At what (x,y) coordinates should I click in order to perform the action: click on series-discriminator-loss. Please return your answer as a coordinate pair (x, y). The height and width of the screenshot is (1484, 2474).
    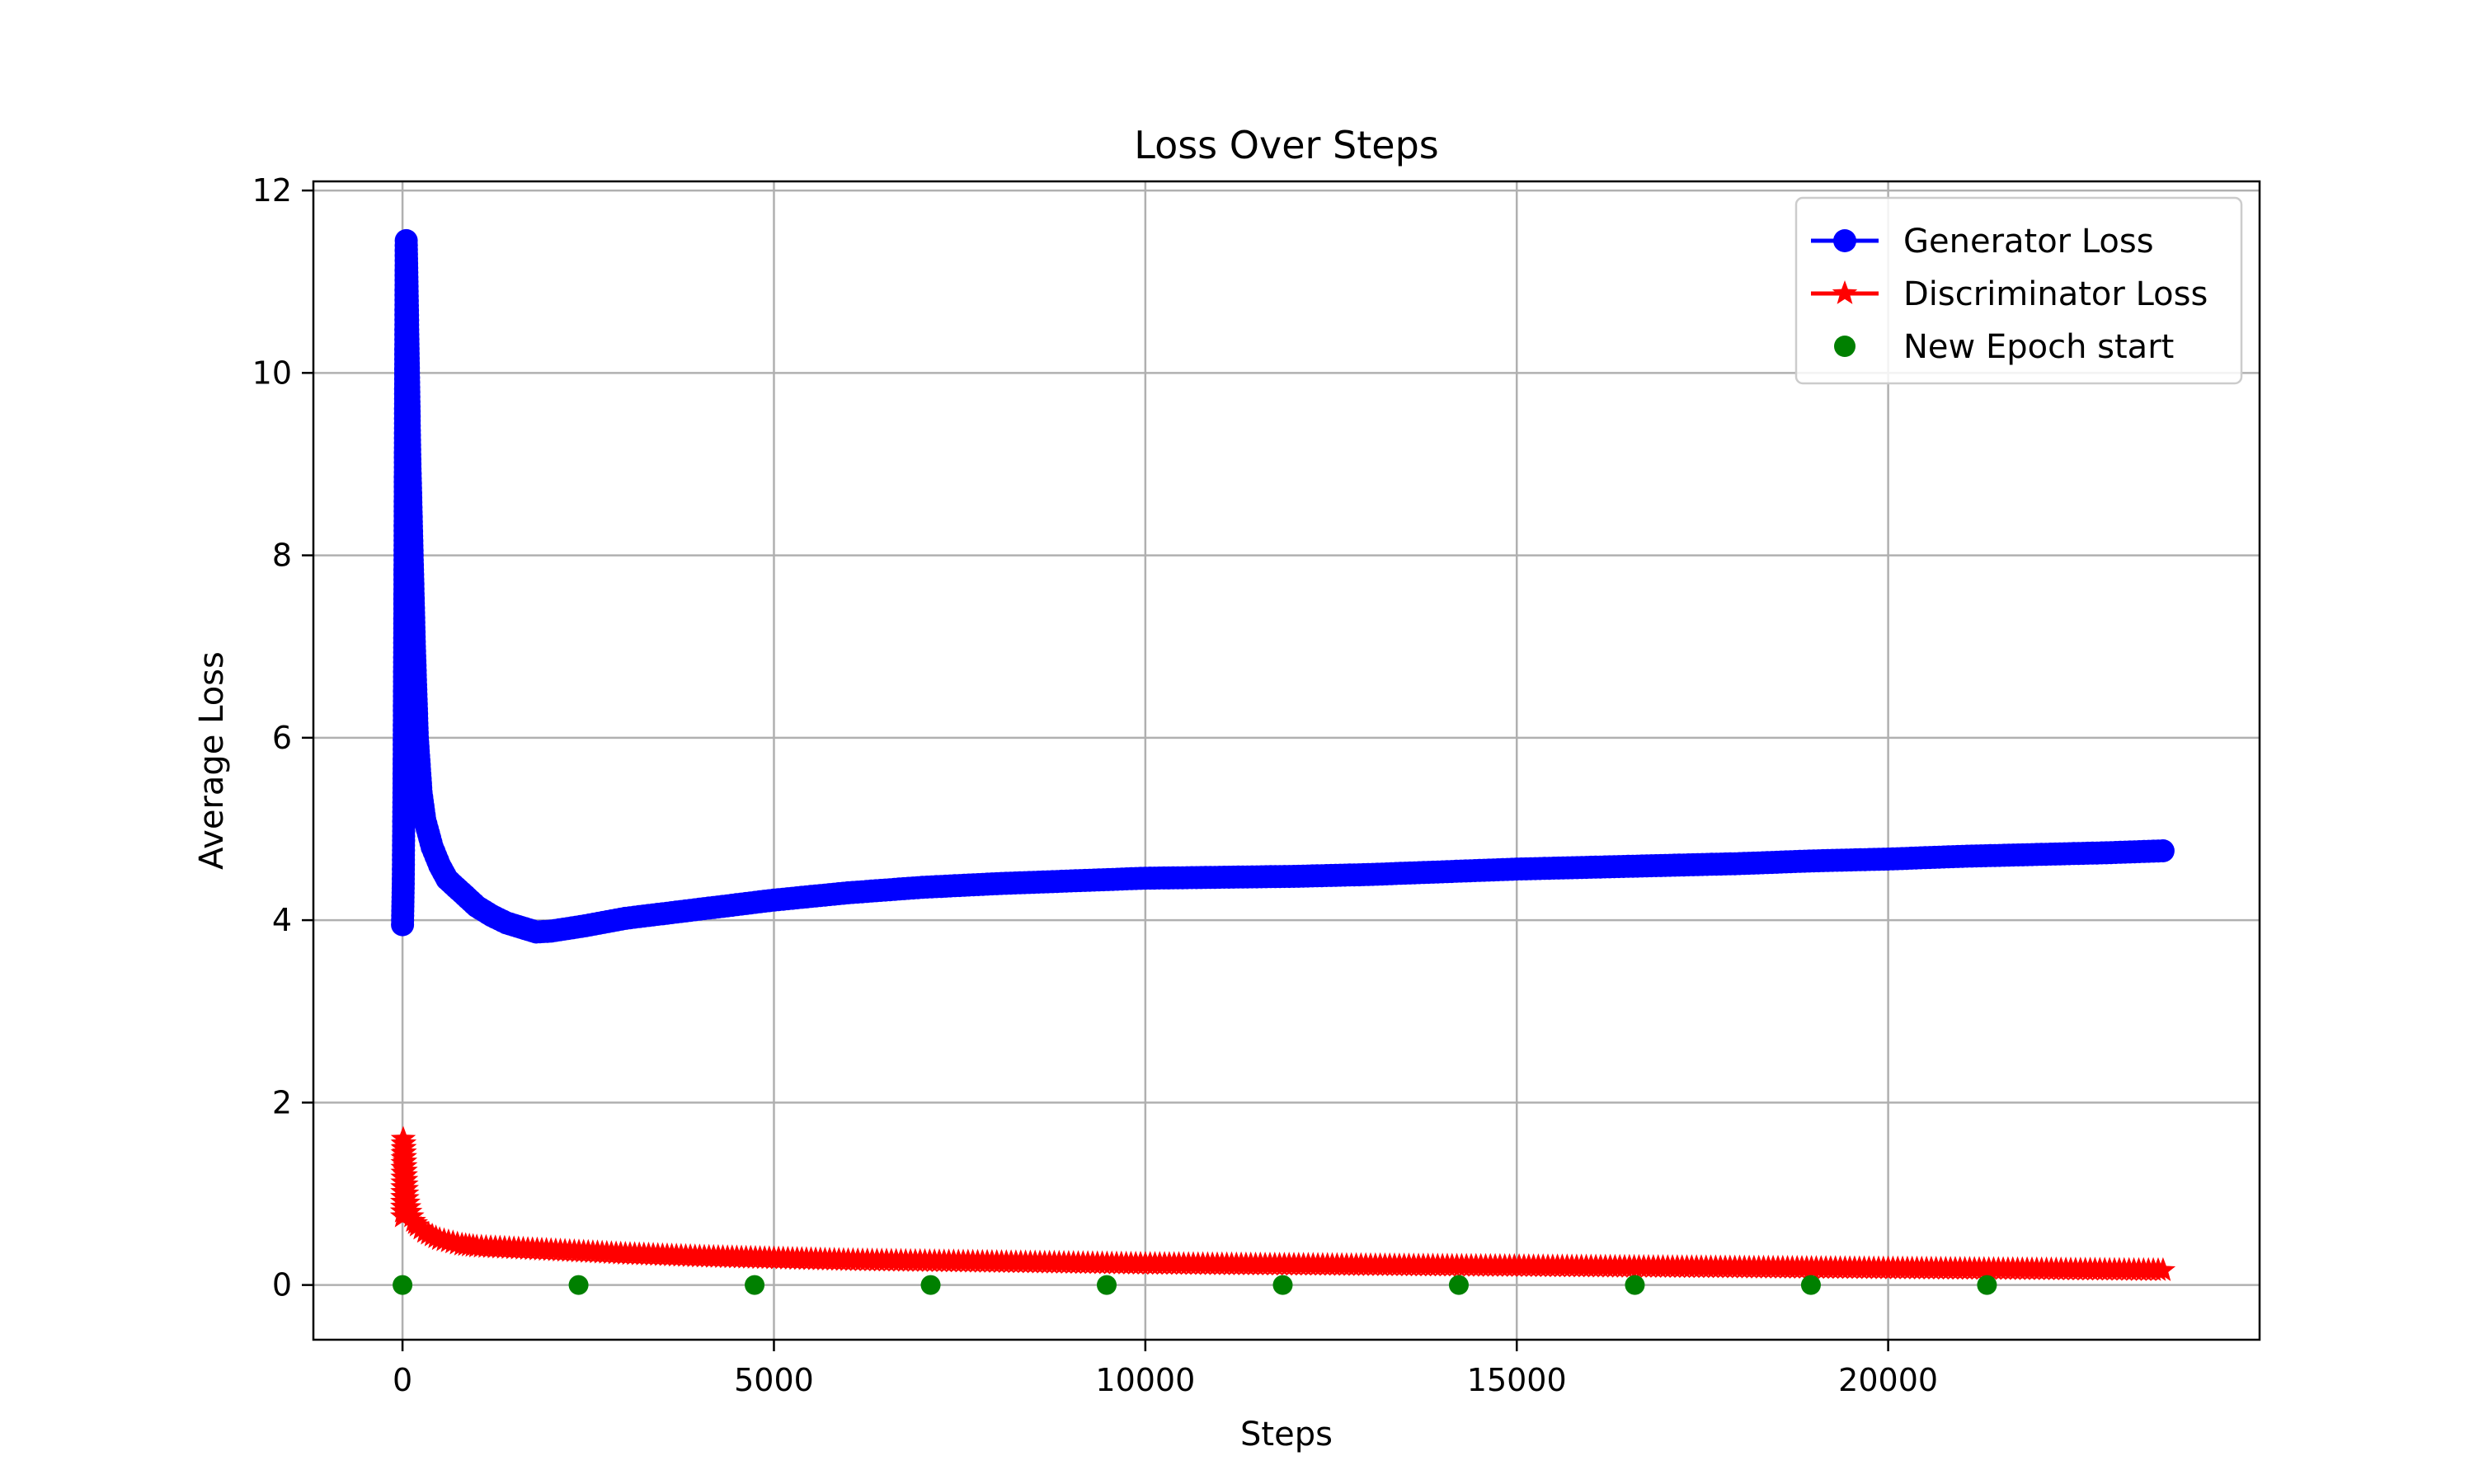
    Looking at the image, I should click on (1282, 1203).